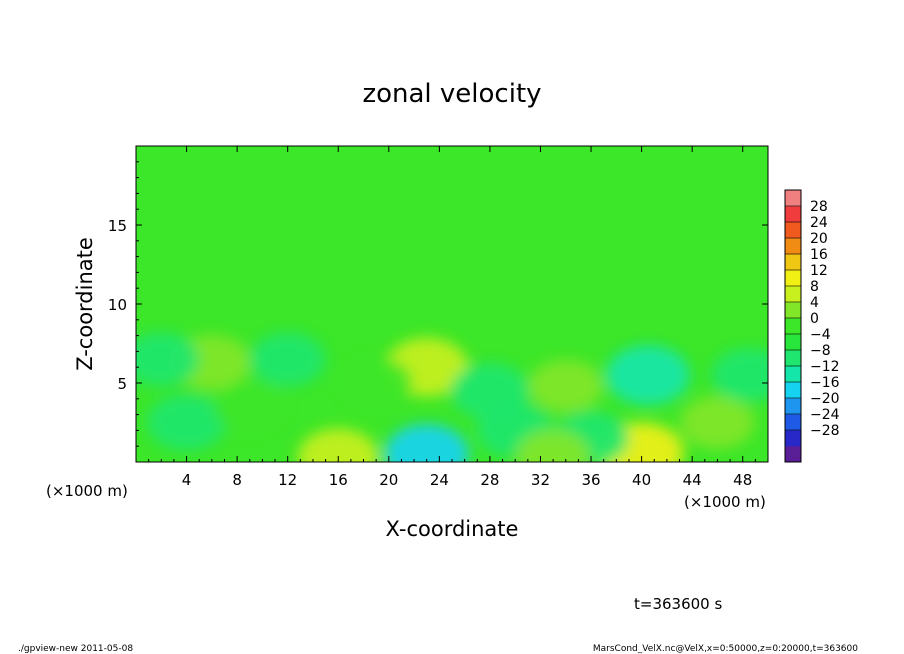 Image resolution: width=904 pixels, height=654 pixels. What do you see at coordinates (819, 207) in the screenshot?
I see `colorbar-label: 28` at bounding box center [819, 207].